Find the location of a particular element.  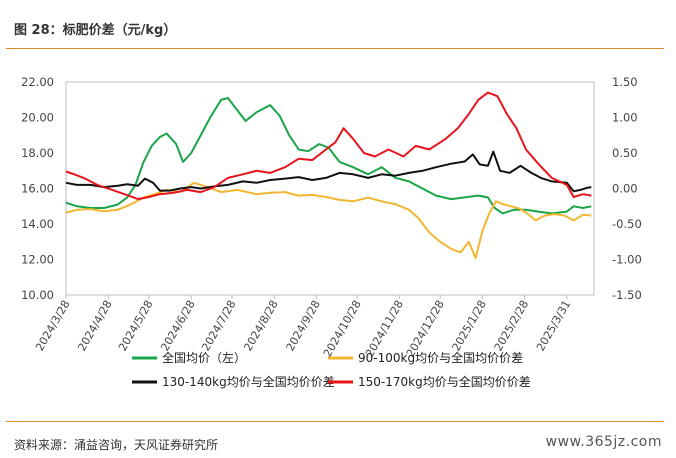

legend-label: 全国均价（左） is located at coordinates (204, 357).